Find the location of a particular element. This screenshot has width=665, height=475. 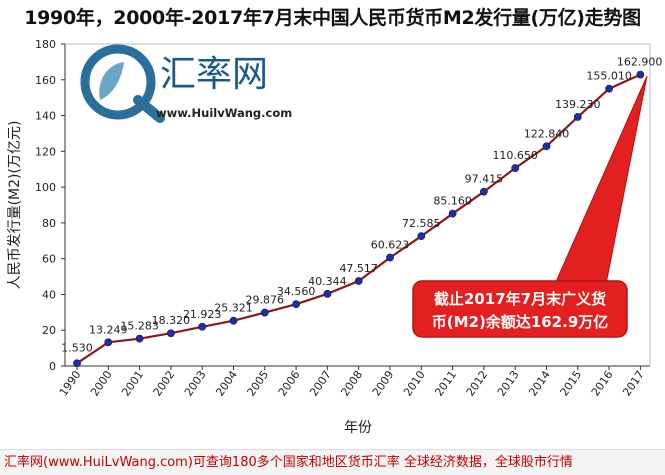

data-label: 47.517 is located at coordinates (358, 268).